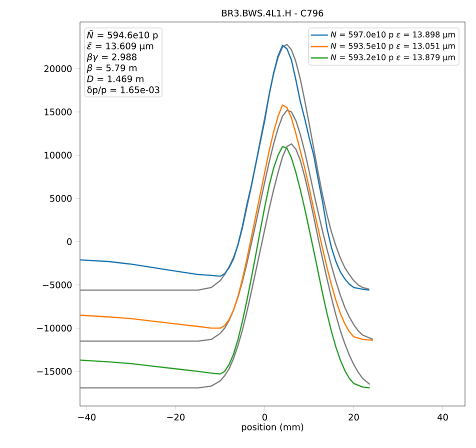  What do you see at coordinates (120, 47) in the screenshot?
I see `annotation: ε̄ = 13.609 μm` at bounding box center [120, 47].